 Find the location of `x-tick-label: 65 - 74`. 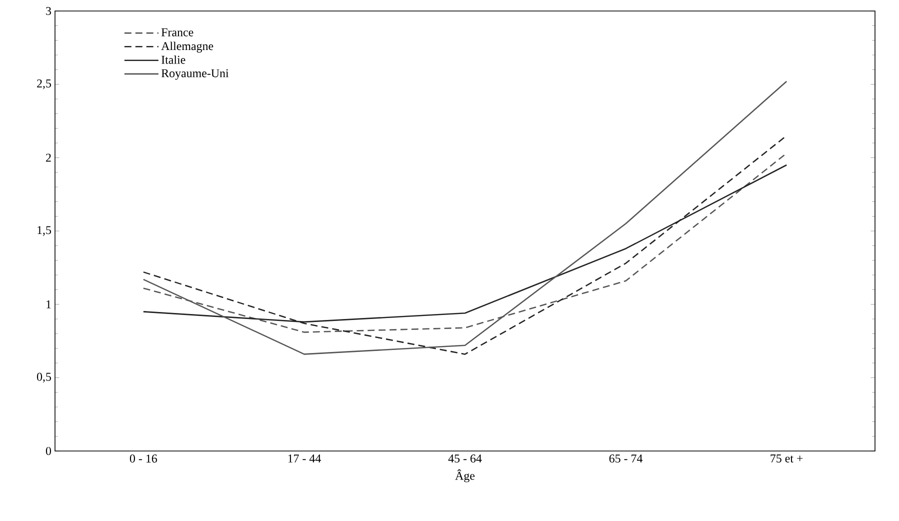

x-tick-label: 65 - 74 is located at coordinates (626, 458).